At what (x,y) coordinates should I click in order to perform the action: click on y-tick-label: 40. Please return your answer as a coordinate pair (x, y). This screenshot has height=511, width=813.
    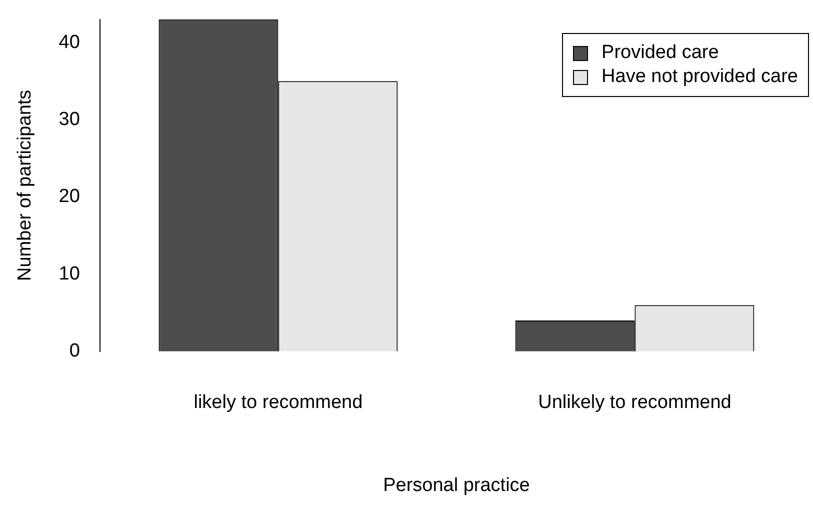
    Looking at the image, I should click on (69, 42).